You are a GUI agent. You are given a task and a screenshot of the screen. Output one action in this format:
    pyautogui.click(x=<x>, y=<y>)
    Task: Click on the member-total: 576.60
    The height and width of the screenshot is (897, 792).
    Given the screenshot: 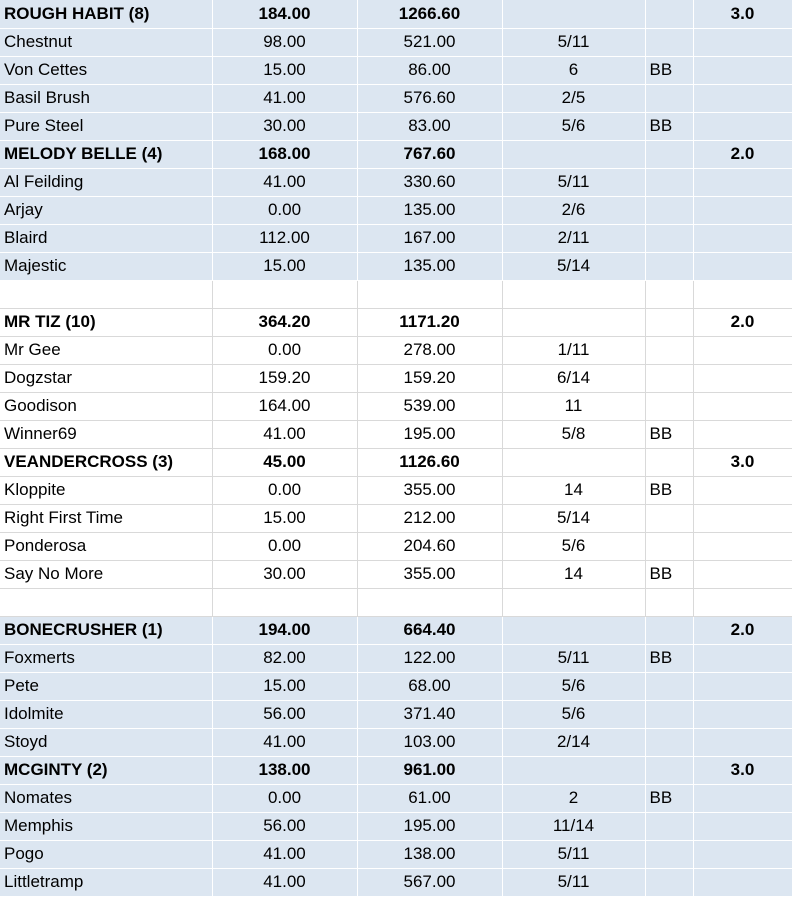 What is the action you would take?
    pyautogui.click(x=430, y=98)
    